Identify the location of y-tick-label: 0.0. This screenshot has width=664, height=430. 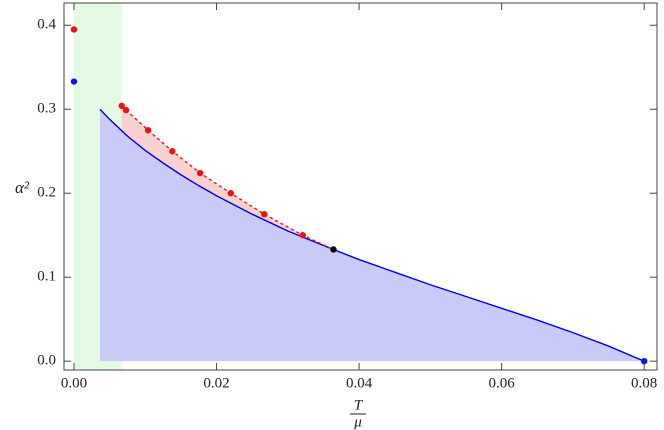
(46, 361).